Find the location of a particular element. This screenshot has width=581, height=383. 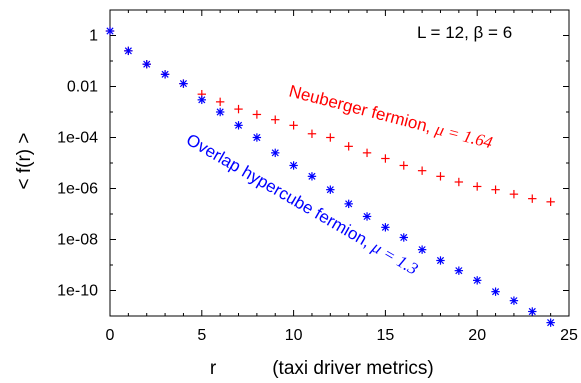

x-tick-label: 25 is located at coordinates (569, 335).